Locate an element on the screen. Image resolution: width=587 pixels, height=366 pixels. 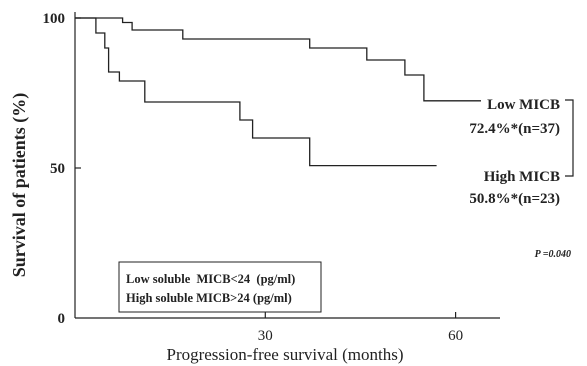
high-micb-label: High MICB is located at coordinates (522, 177).